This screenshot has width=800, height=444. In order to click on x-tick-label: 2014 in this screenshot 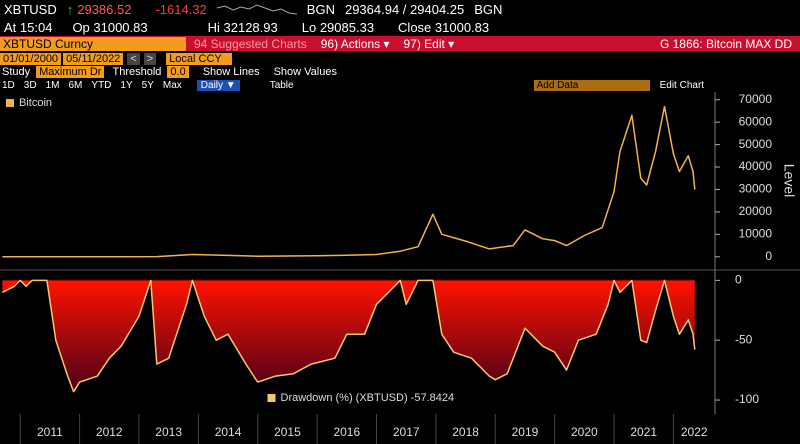, I will do `click(228, 432)`.